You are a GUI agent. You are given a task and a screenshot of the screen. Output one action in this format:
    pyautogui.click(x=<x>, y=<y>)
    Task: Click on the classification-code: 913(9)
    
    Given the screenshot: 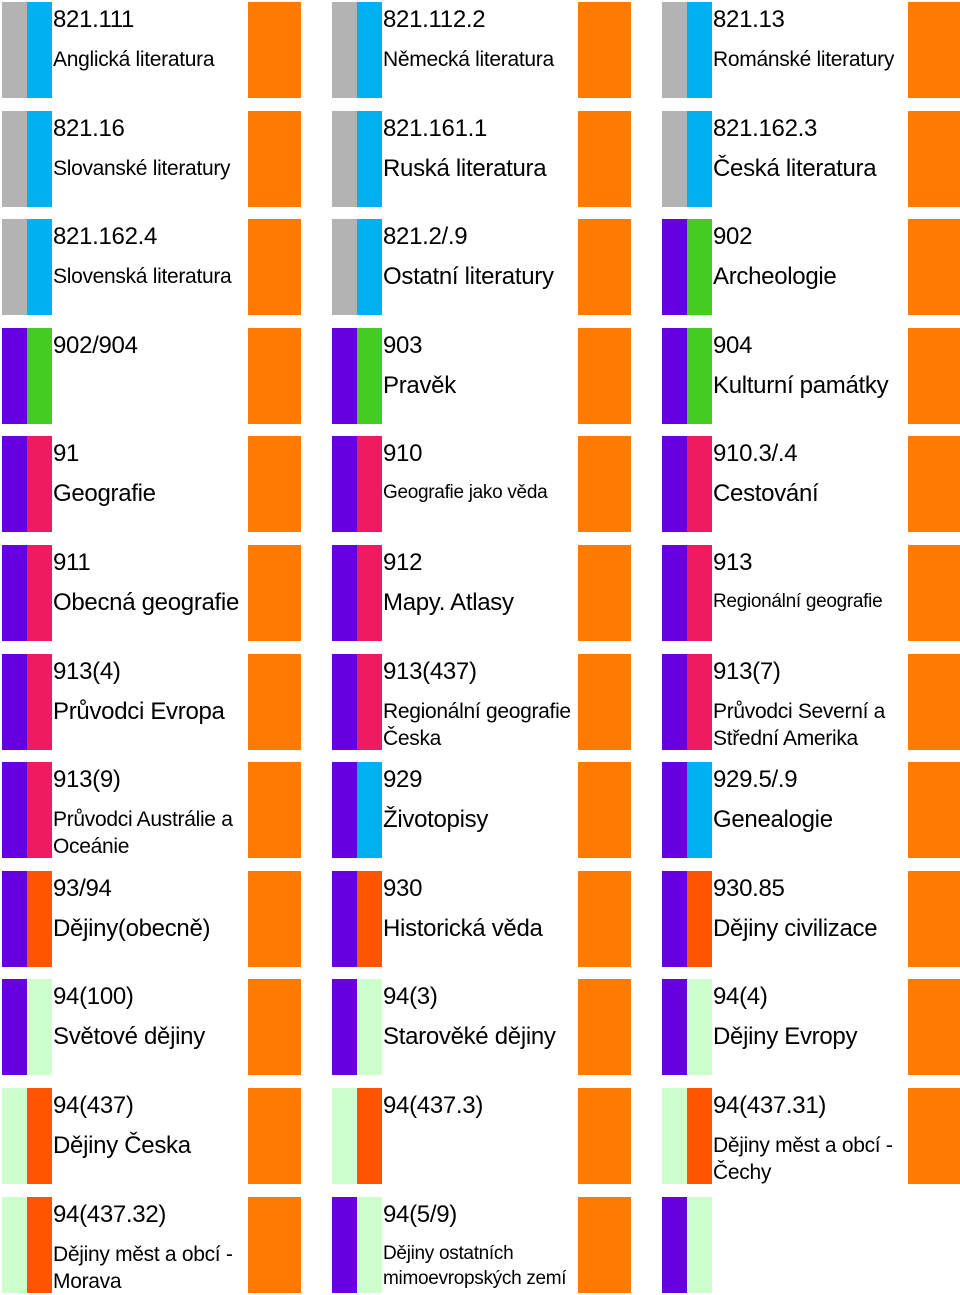 What is the action you would take?
    pyautogui.click(x=87, y=780)
    